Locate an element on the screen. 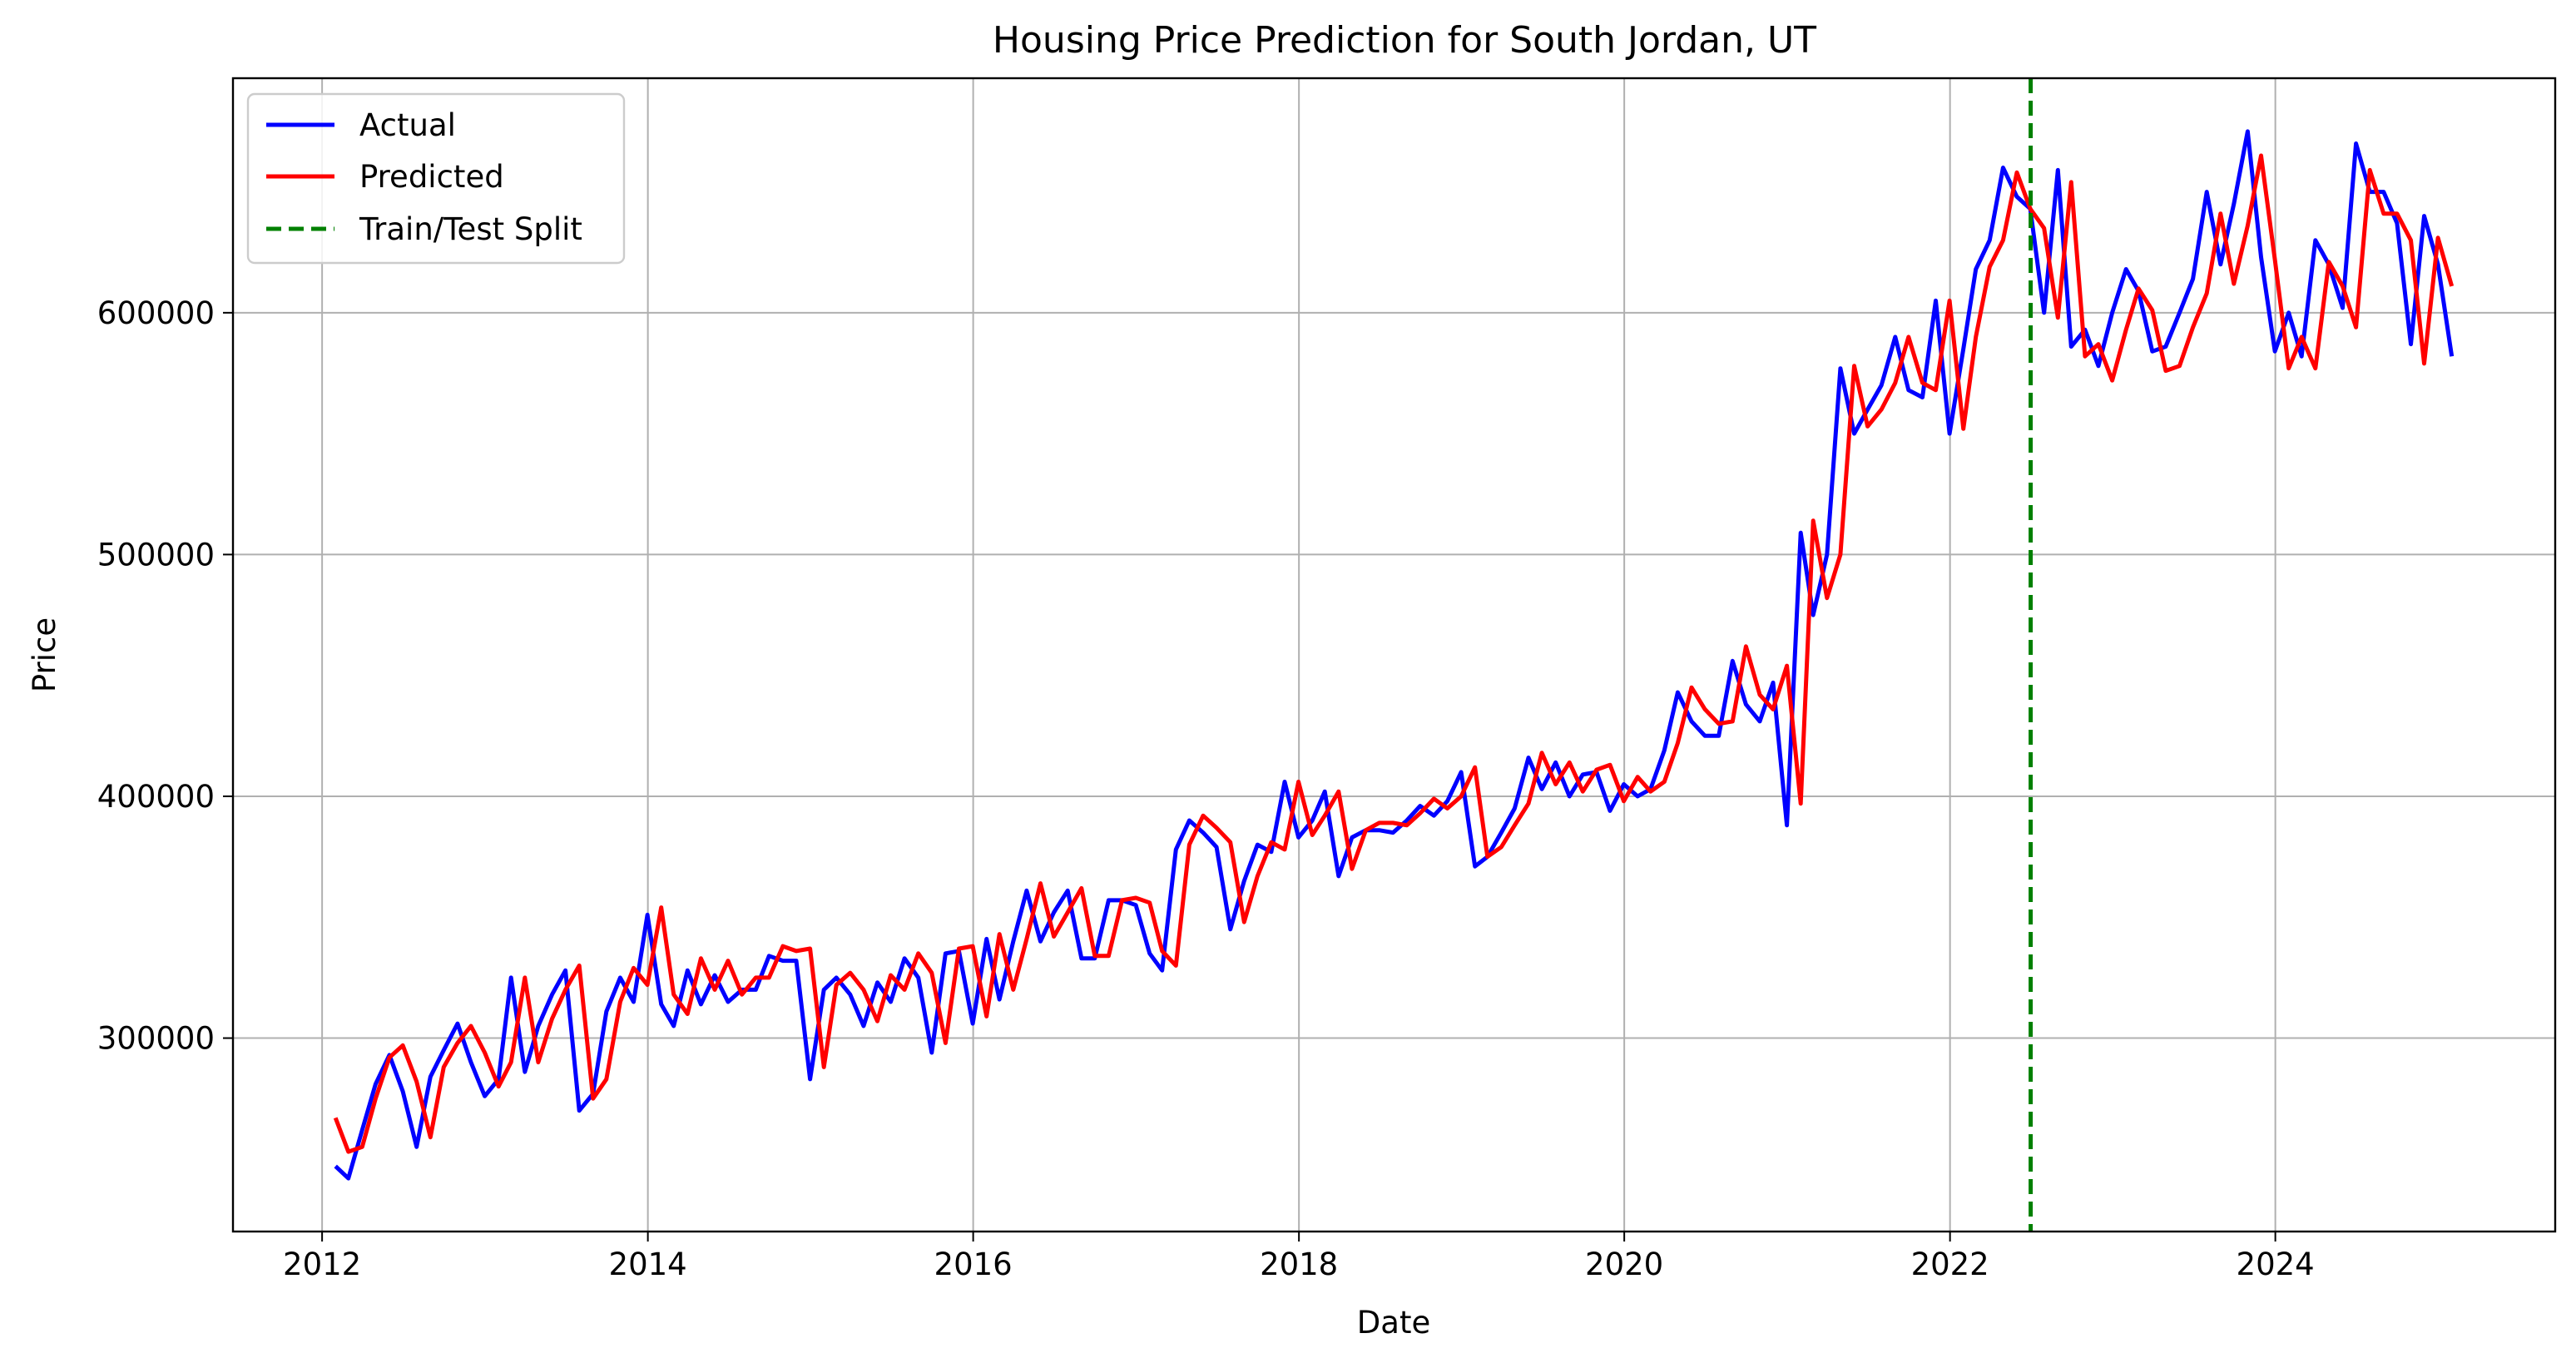  x-tick-label: 2012 is located at coordinates (322, 1264).